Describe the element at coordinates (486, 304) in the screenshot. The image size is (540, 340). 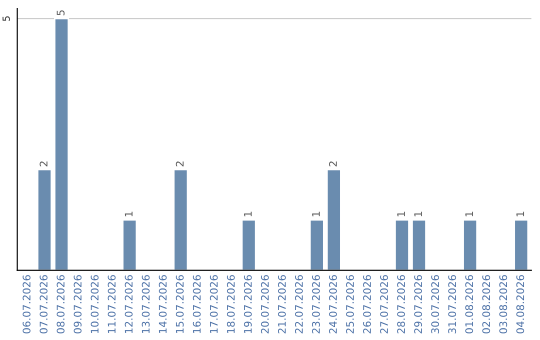
I see `x-tick-label: 02.08.2026` at that location.